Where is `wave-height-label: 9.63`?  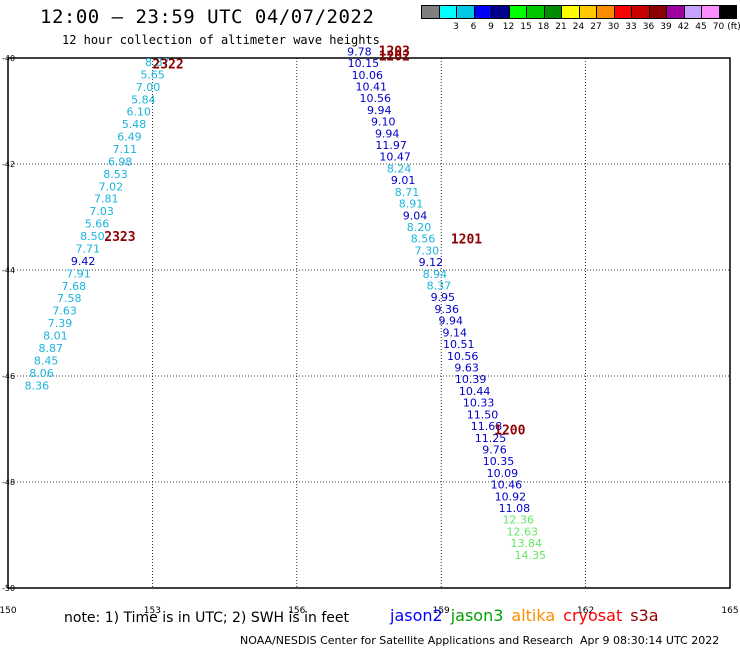 wave-height-label: 9.63 is located at coordinates (466, 368).